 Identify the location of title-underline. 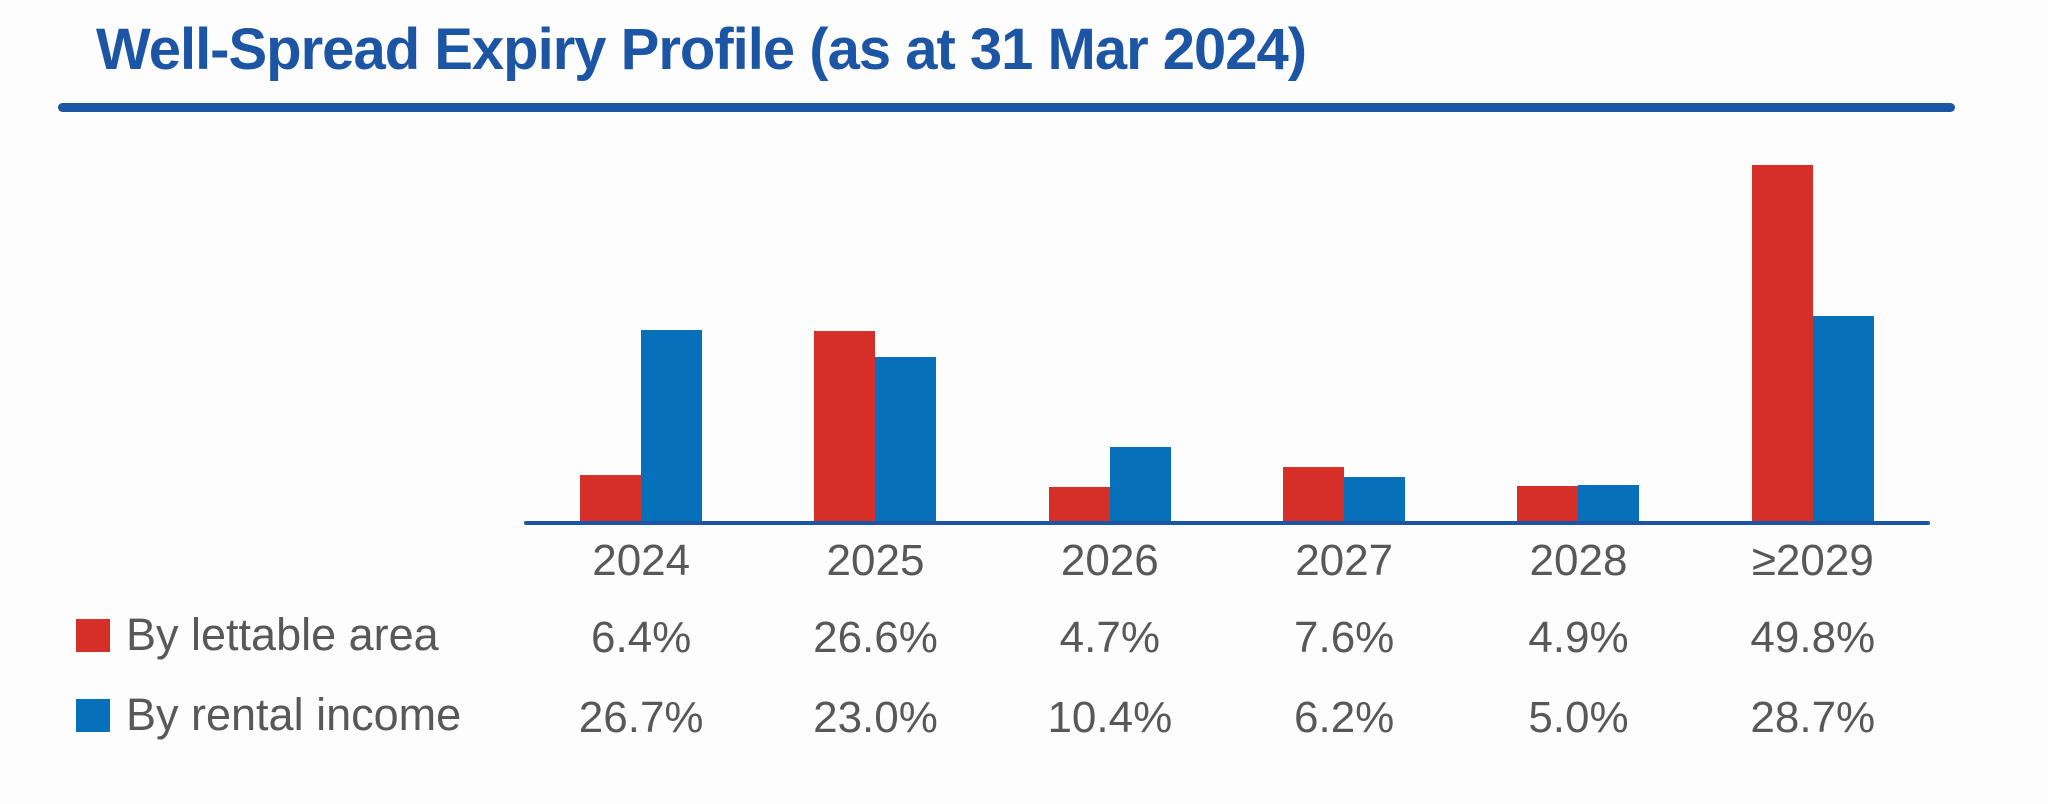
(1006, 107).